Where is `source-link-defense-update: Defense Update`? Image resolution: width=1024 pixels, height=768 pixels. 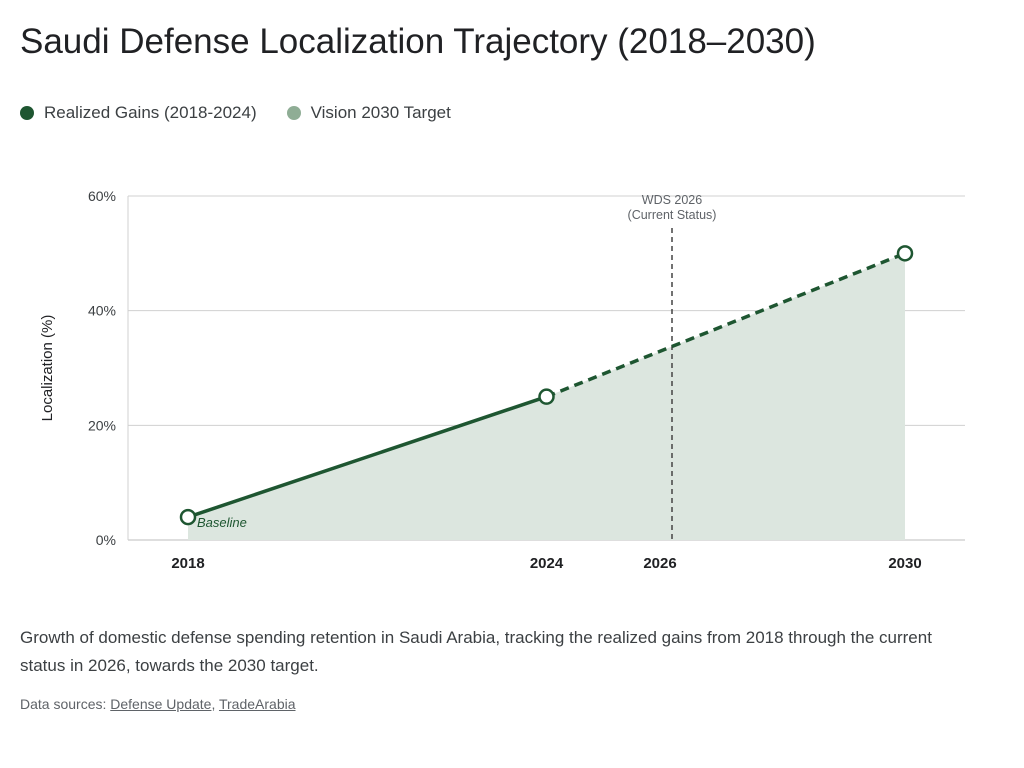
source-link-defense-update: Defense Update is located at coordinates (161, 704).